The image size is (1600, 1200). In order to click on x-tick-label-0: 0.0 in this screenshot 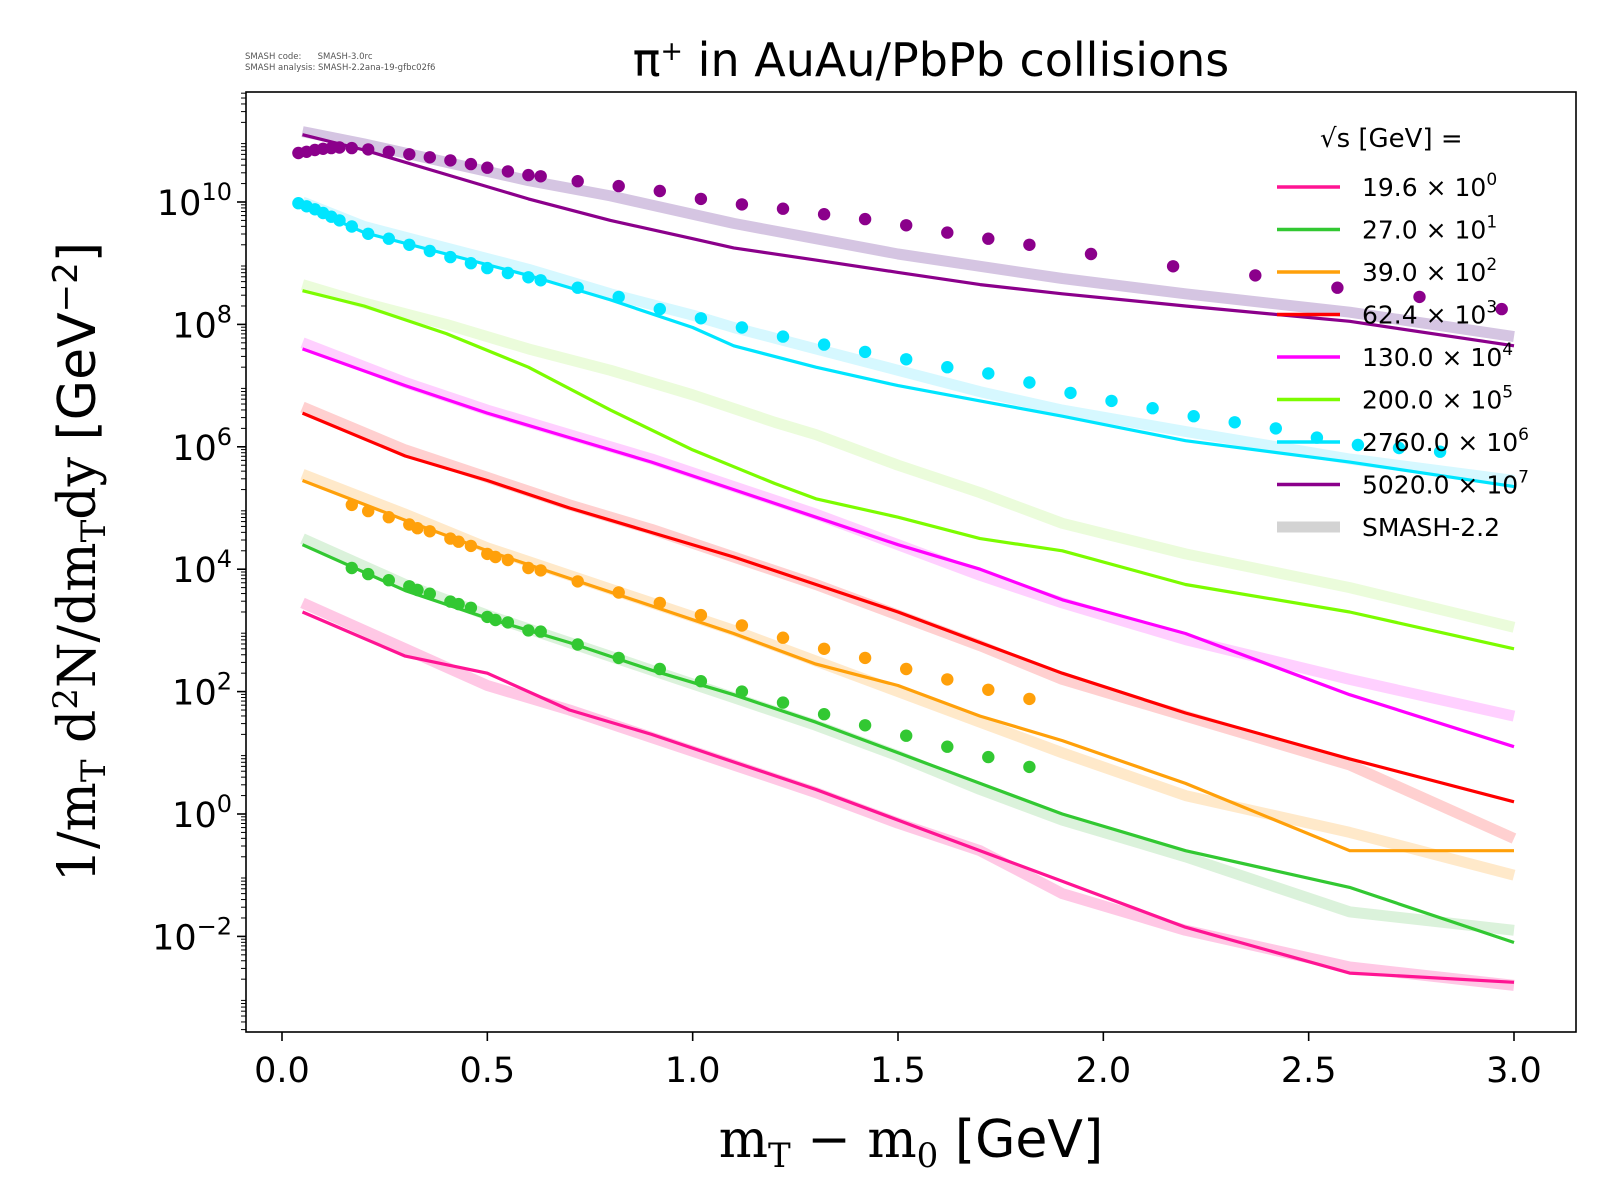, I will do `click(282, 1071)`.